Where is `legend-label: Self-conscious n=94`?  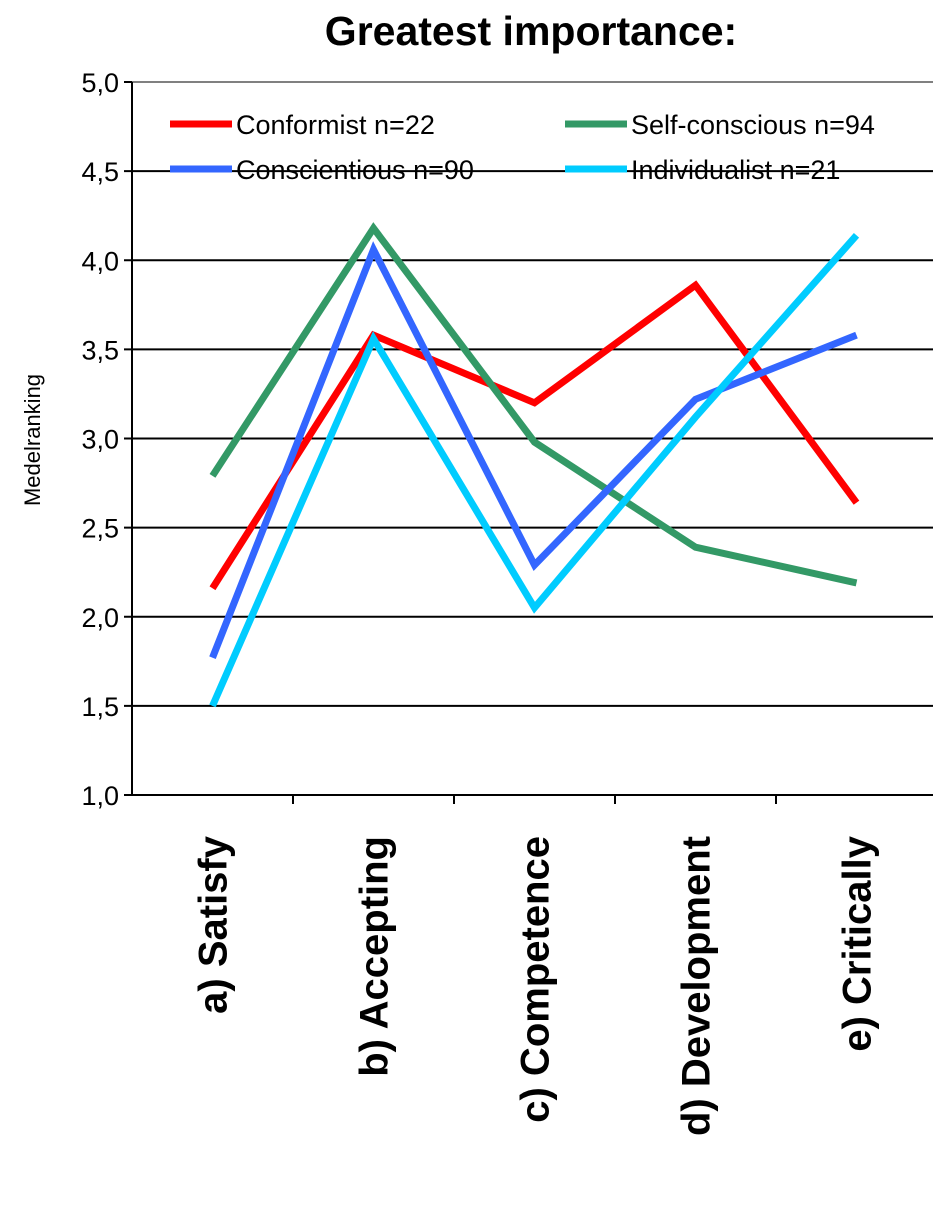 legend-label: Self-conscious n=94 is located at coordinates (753, 125).